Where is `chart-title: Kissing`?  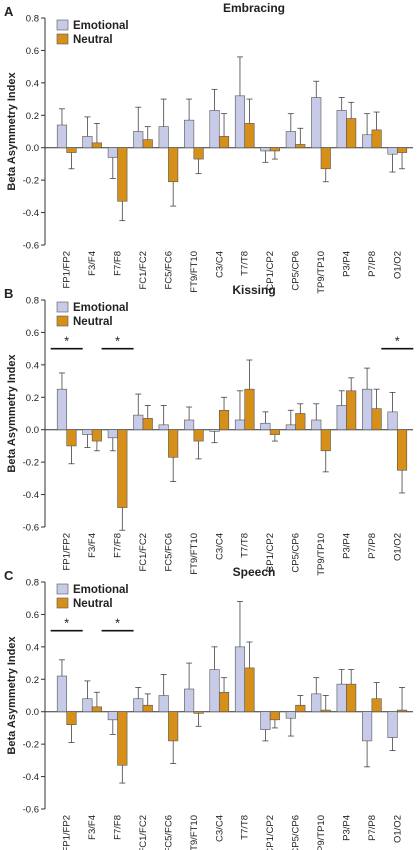
chart-title: Kissing is located at coordinates (253, 290).